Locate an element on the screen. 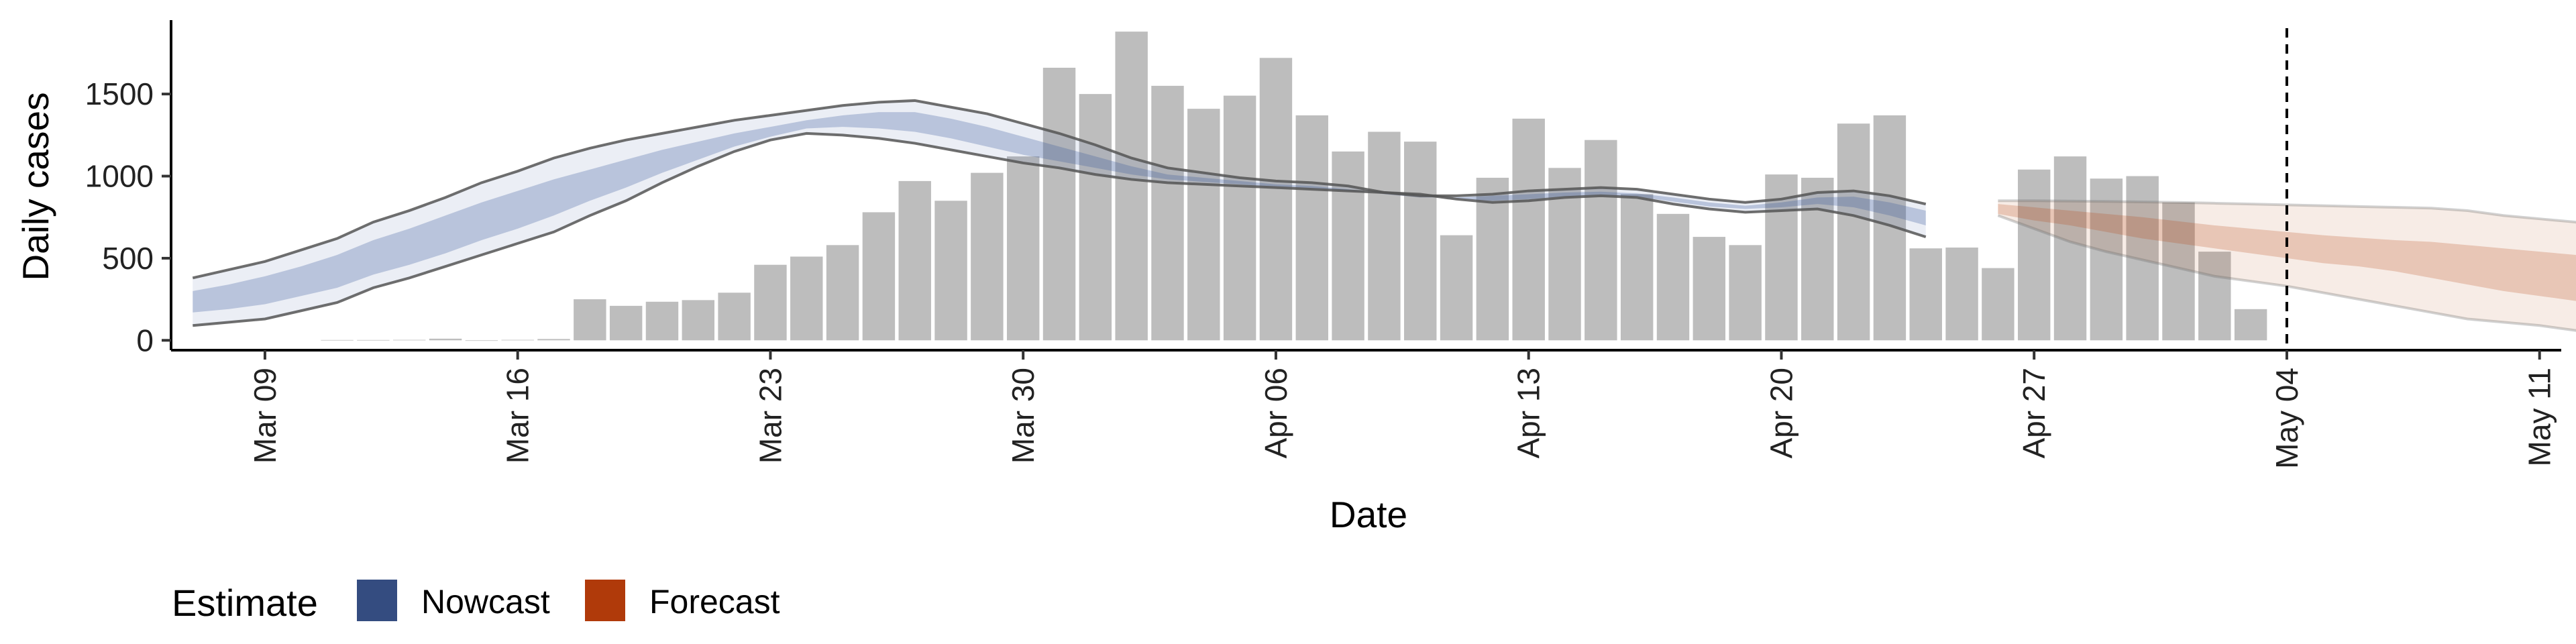 The width and height of the screenshot is (2576, 644). x-tick-label: Apr 27 is located at coordinates (2034, 413).